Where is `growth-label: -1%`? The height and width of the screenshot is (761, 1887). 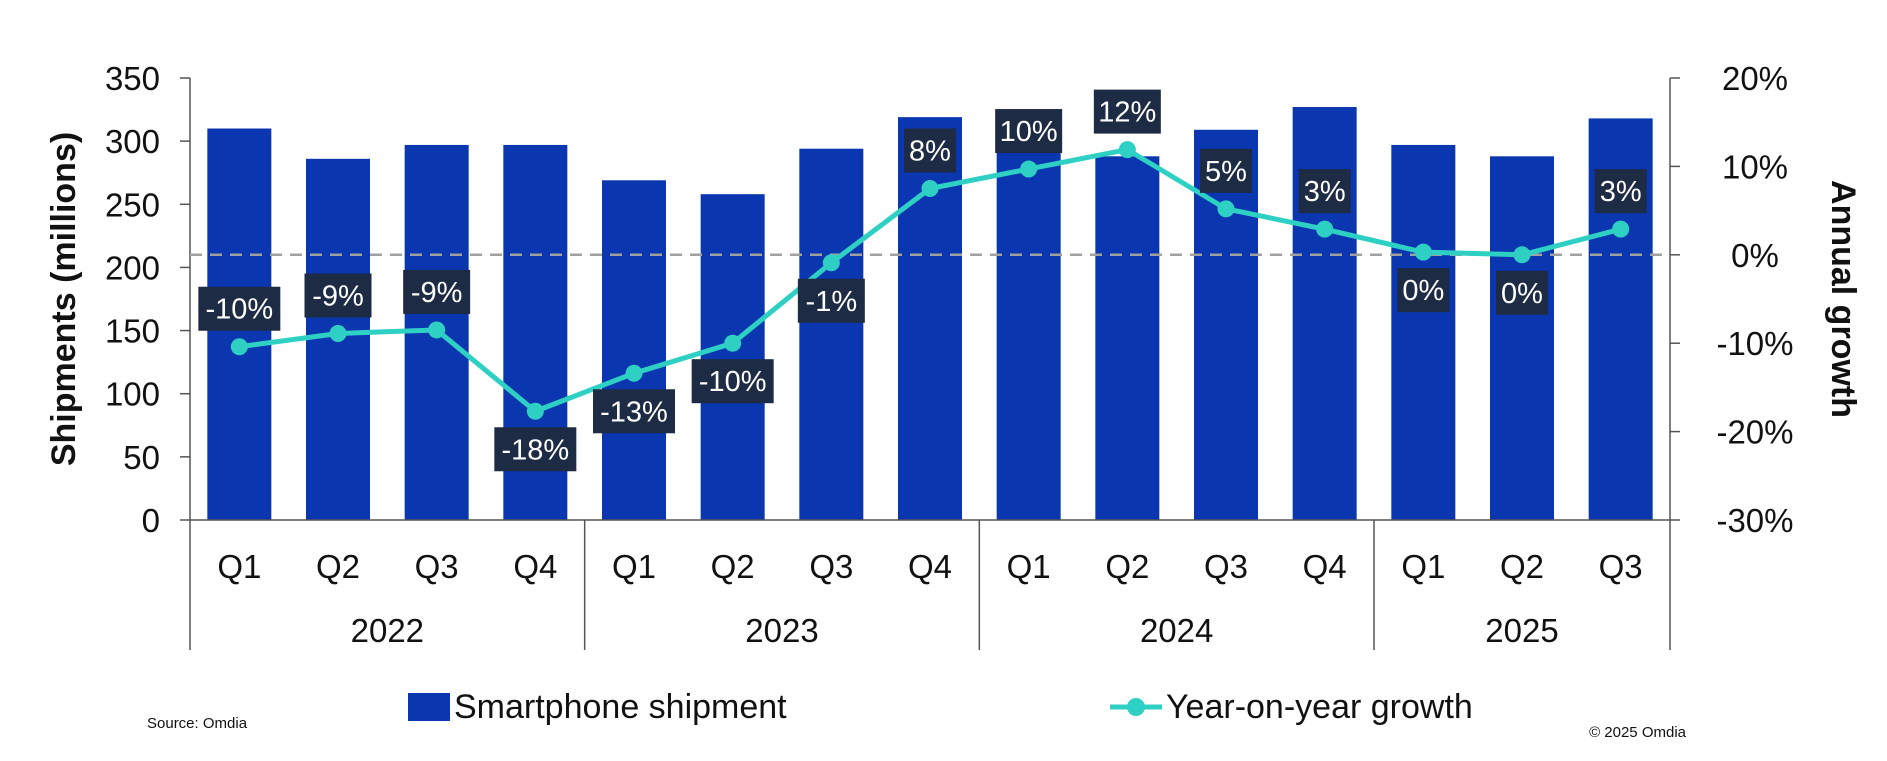 growth-label: -1% is located at coordinates (832, 302).